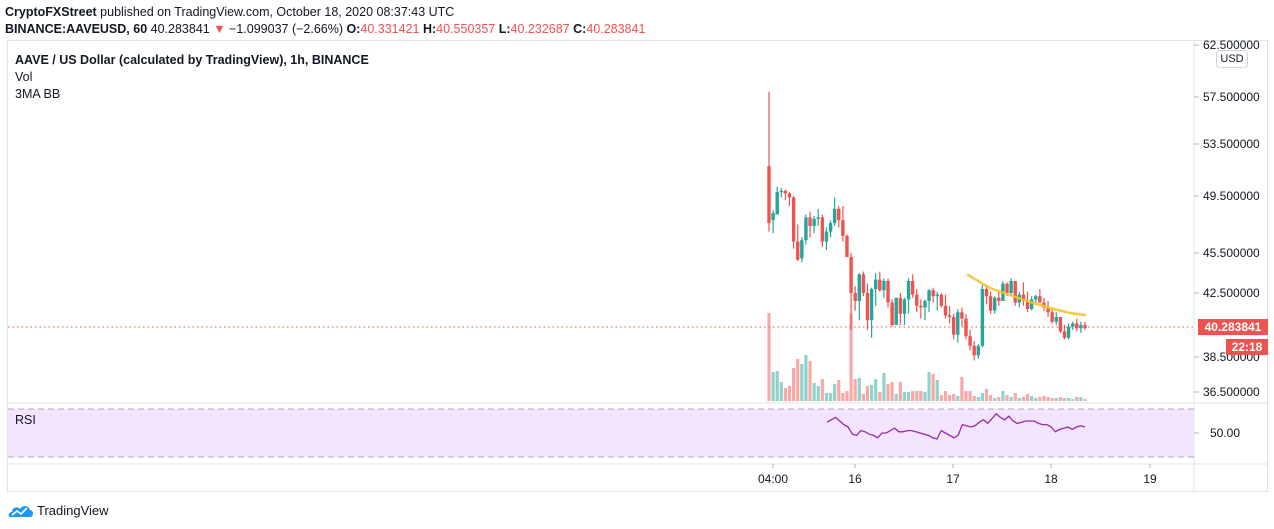 Image resolution: width=1274 pixels, height=529 pixels. What do you see at coordinates (466, 29) in the screenshot?
I see `high-value: 40.550357` at bounding box center [466, 29].